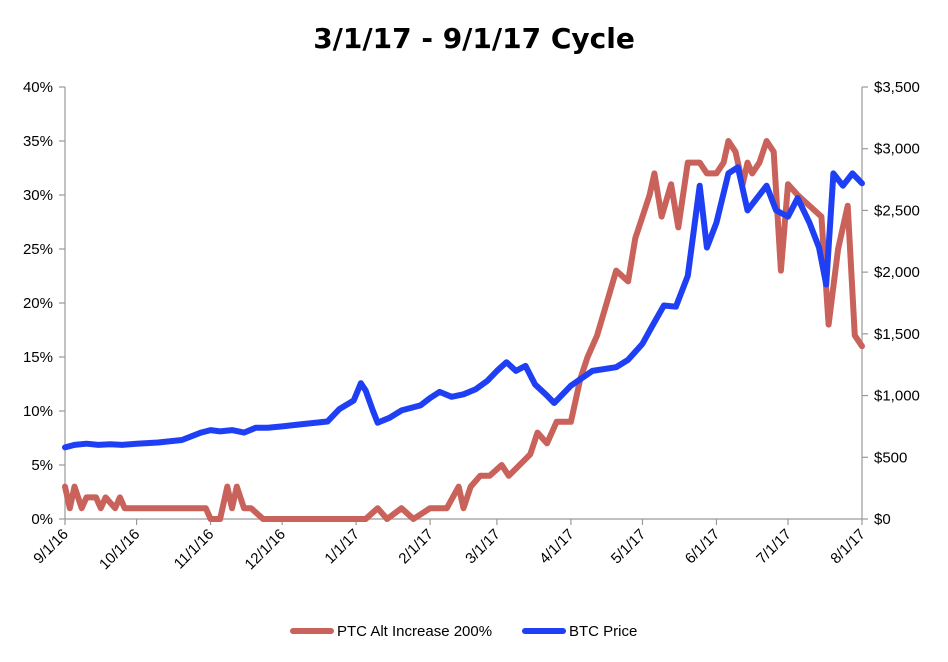 This screenshot has width=948, height=662. What do you see at coordinates (774, 547) in the screenshot?
I see `x-tick-label: 7/1/17` at bounding box center [774, 547].